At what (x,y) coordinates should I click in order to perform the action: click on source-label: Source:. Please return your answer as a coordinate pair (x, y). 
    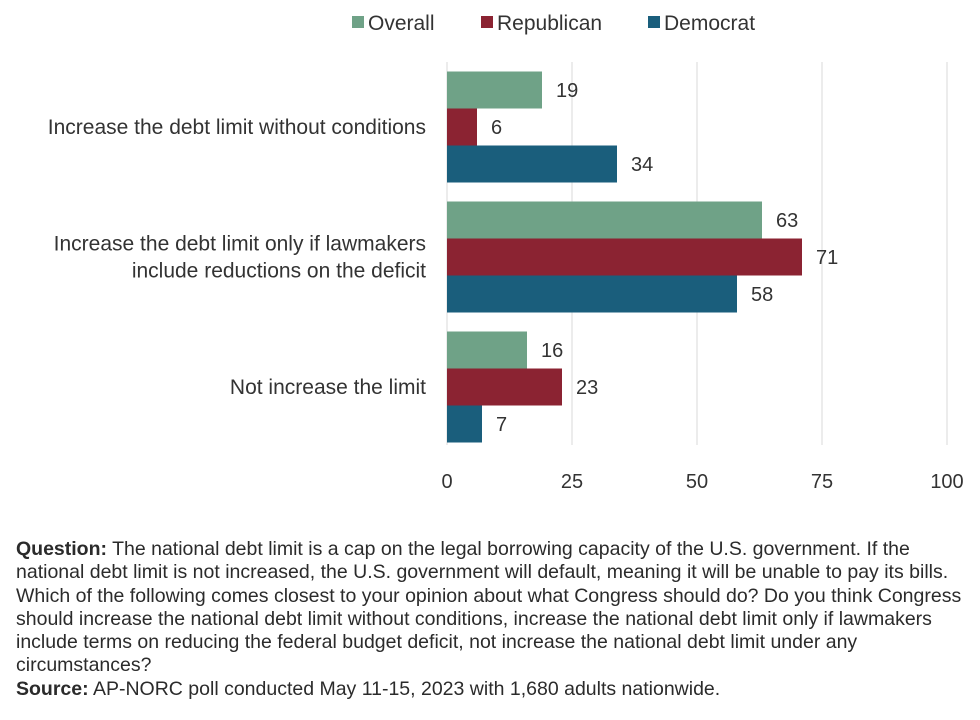
    Looking at the image, I should click on (52, 688).